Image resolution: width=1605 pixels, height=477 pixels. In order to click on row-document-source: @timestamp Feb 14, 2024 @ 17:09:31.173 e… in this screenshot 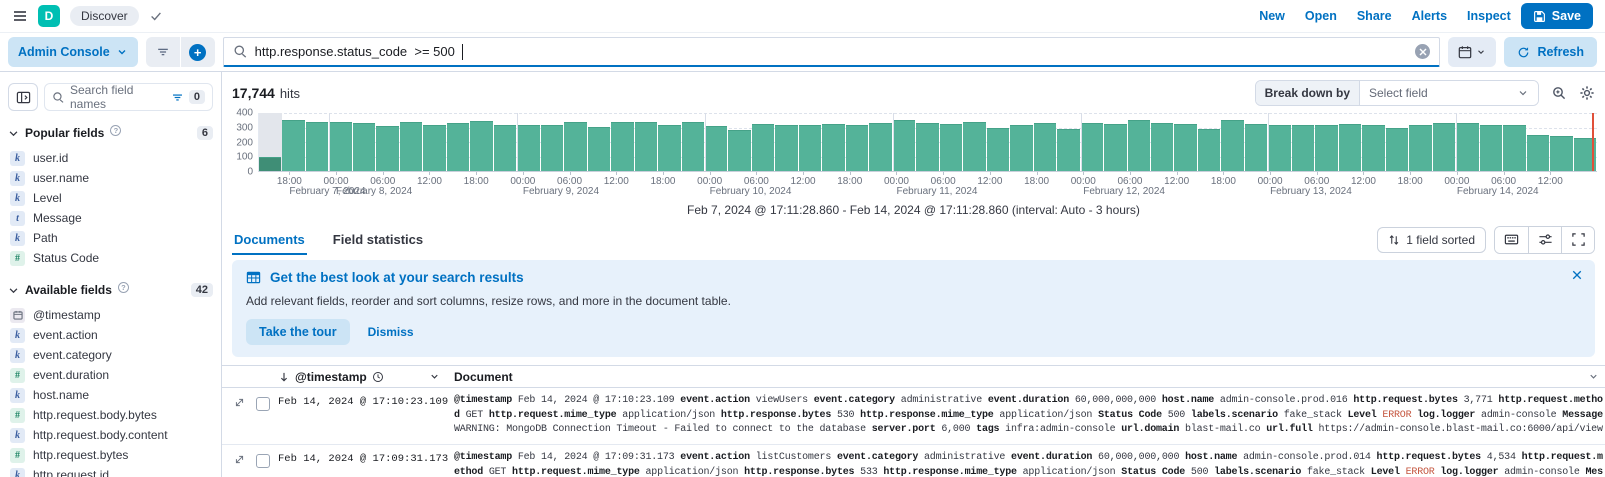, I will do `click(1028, 464)`.